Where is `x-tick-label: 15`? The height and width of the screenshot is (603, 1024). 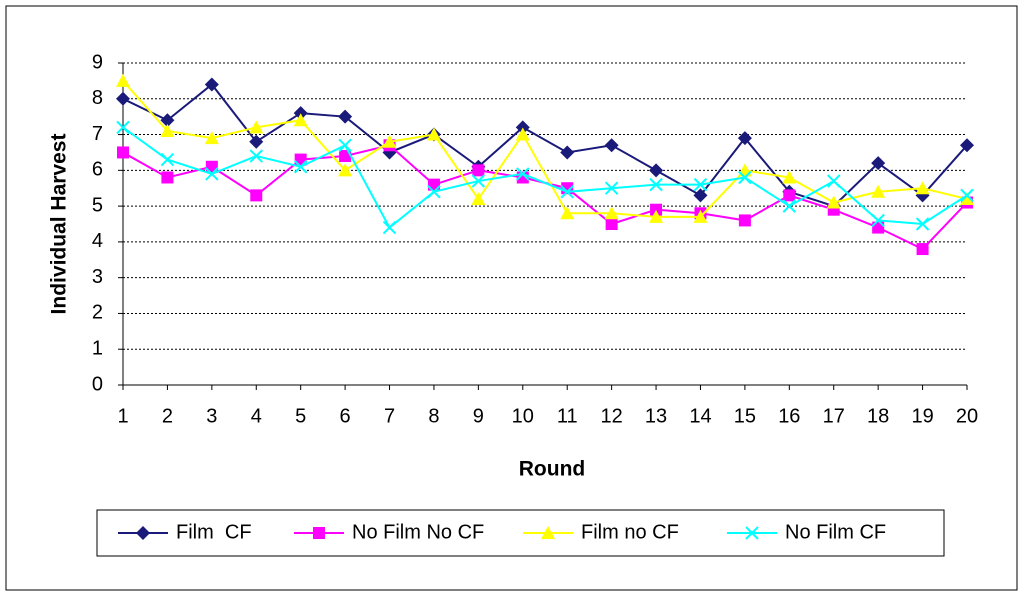
x-tick-label: 15 is located at coordinates (745, 416).